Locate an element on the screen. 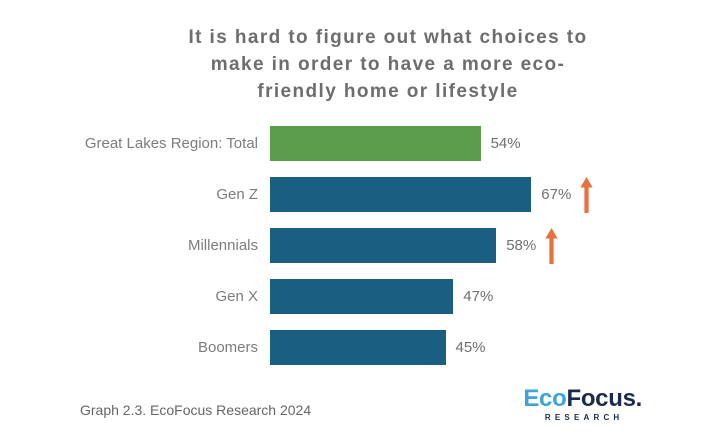  bar-row-gen-x: Gen X 47% is located at coordinates (360, 296).